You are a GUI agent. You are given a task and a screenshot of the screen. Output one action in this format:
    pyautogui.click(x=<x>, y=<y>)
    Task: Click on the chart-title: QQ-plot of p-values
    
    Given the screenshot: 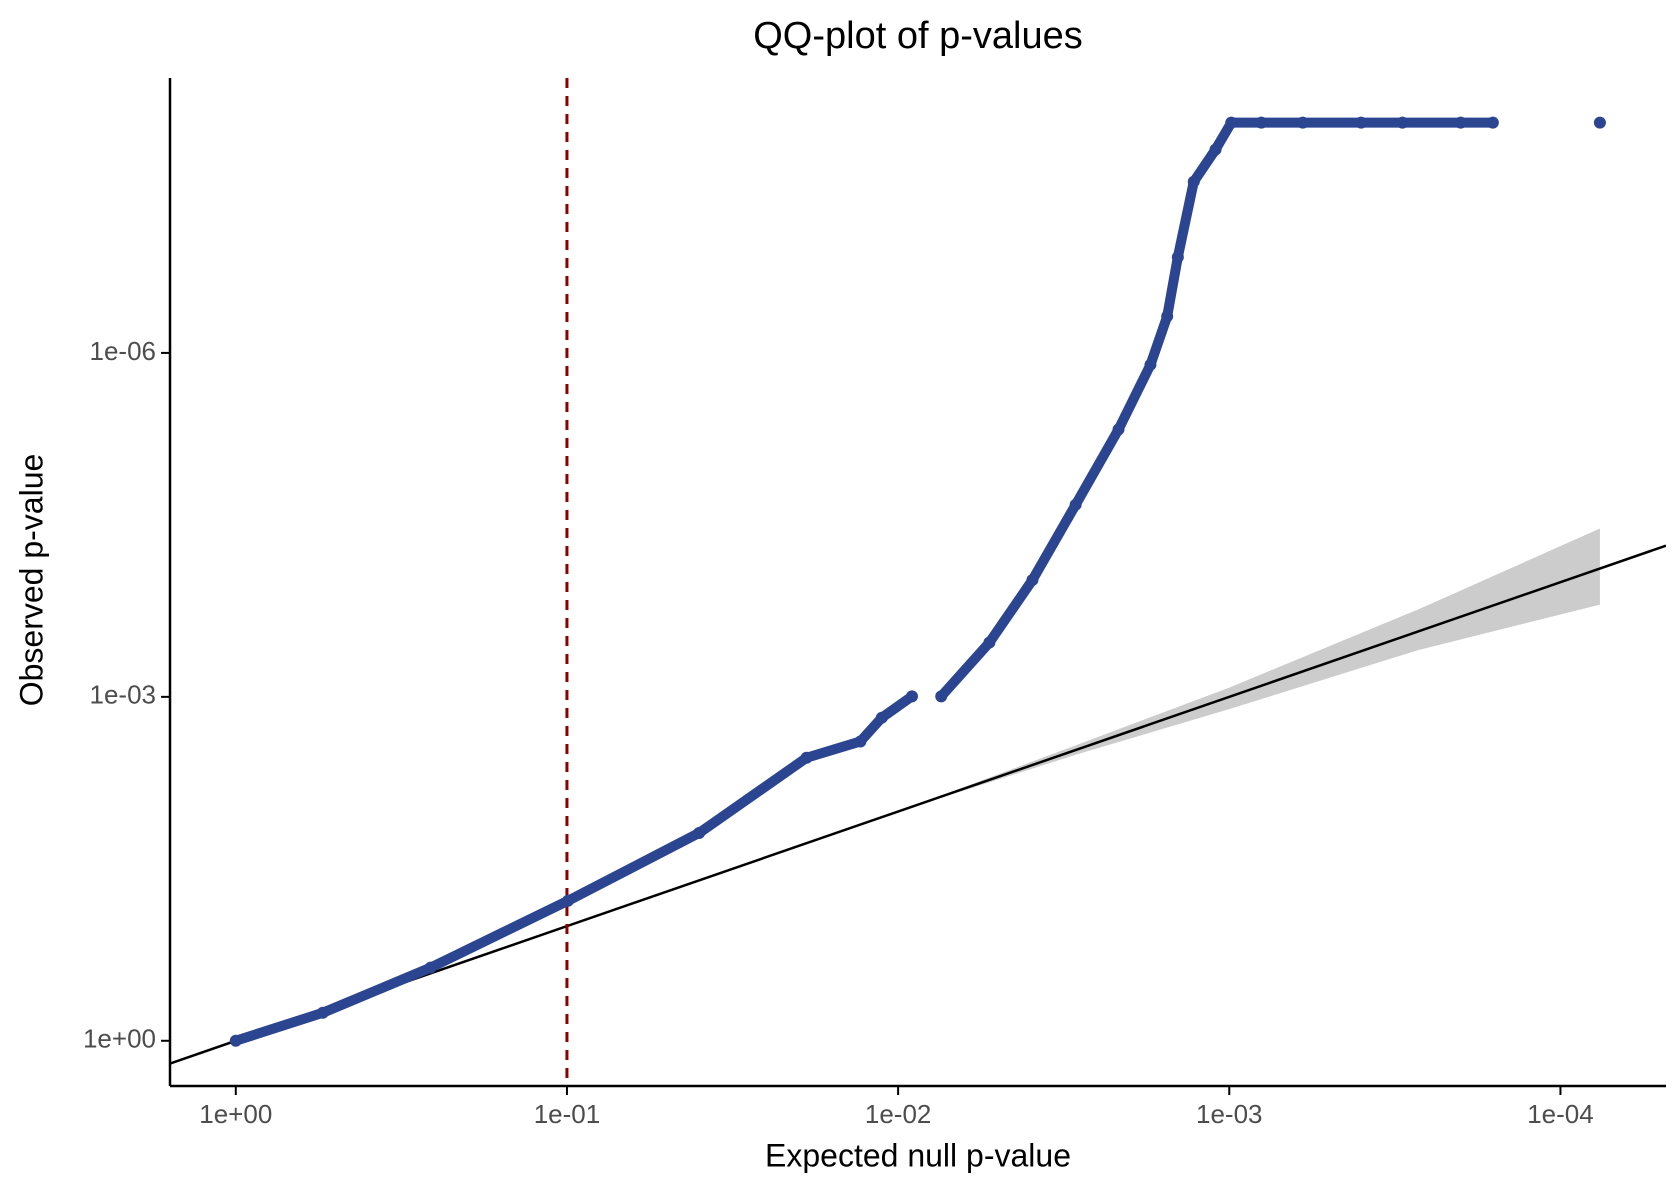 What is the action you would take?
    pyautogui.click(x=917, y=36)
    